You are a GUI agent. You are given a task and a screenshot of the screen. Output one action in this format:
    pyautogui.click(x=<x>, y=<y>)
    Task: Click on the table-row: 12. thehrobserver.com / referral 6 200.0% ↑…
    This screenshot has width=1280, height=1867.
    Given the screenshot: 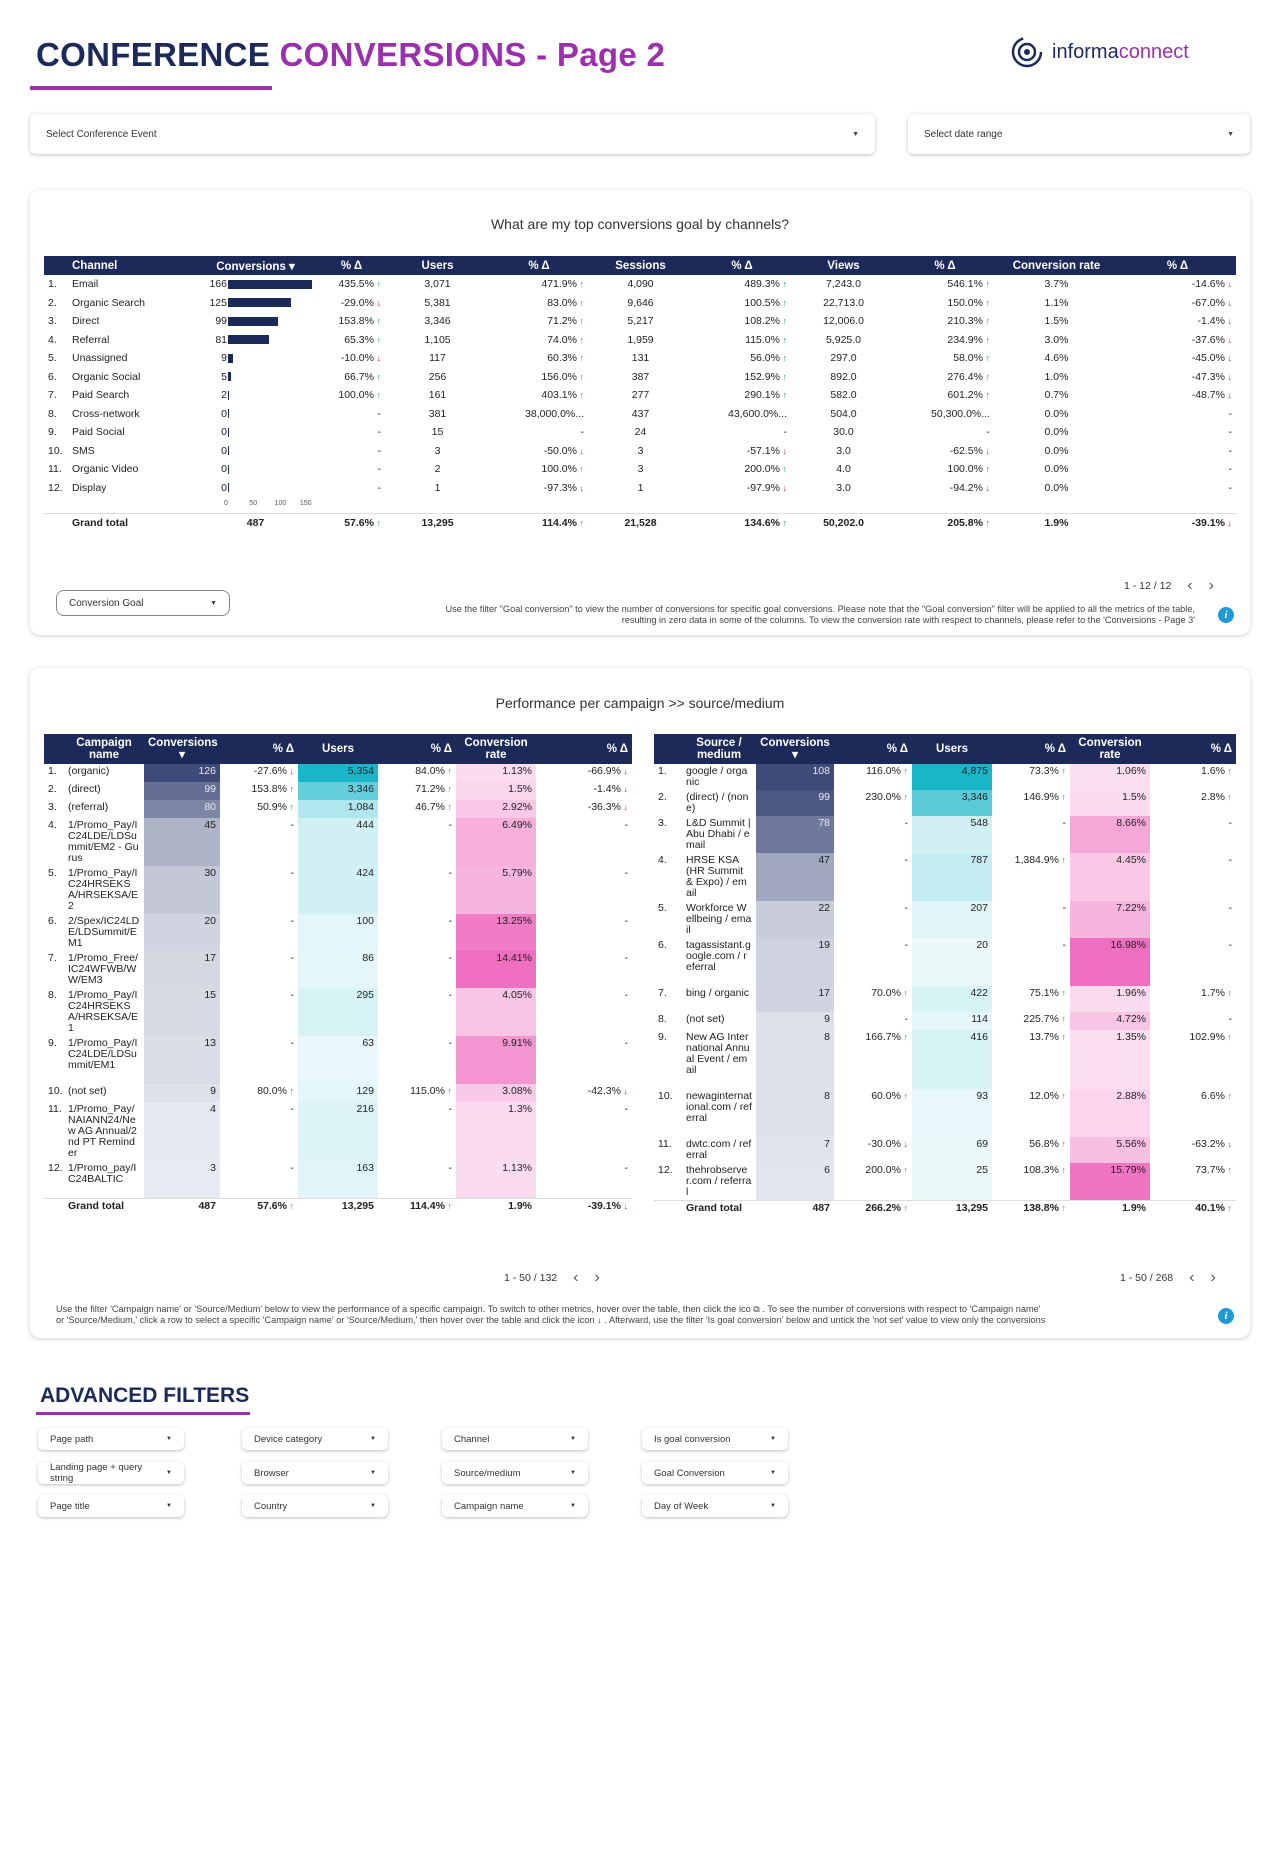 What is the action you would take?
    pyautogui.click(x=945, y=1181)
    